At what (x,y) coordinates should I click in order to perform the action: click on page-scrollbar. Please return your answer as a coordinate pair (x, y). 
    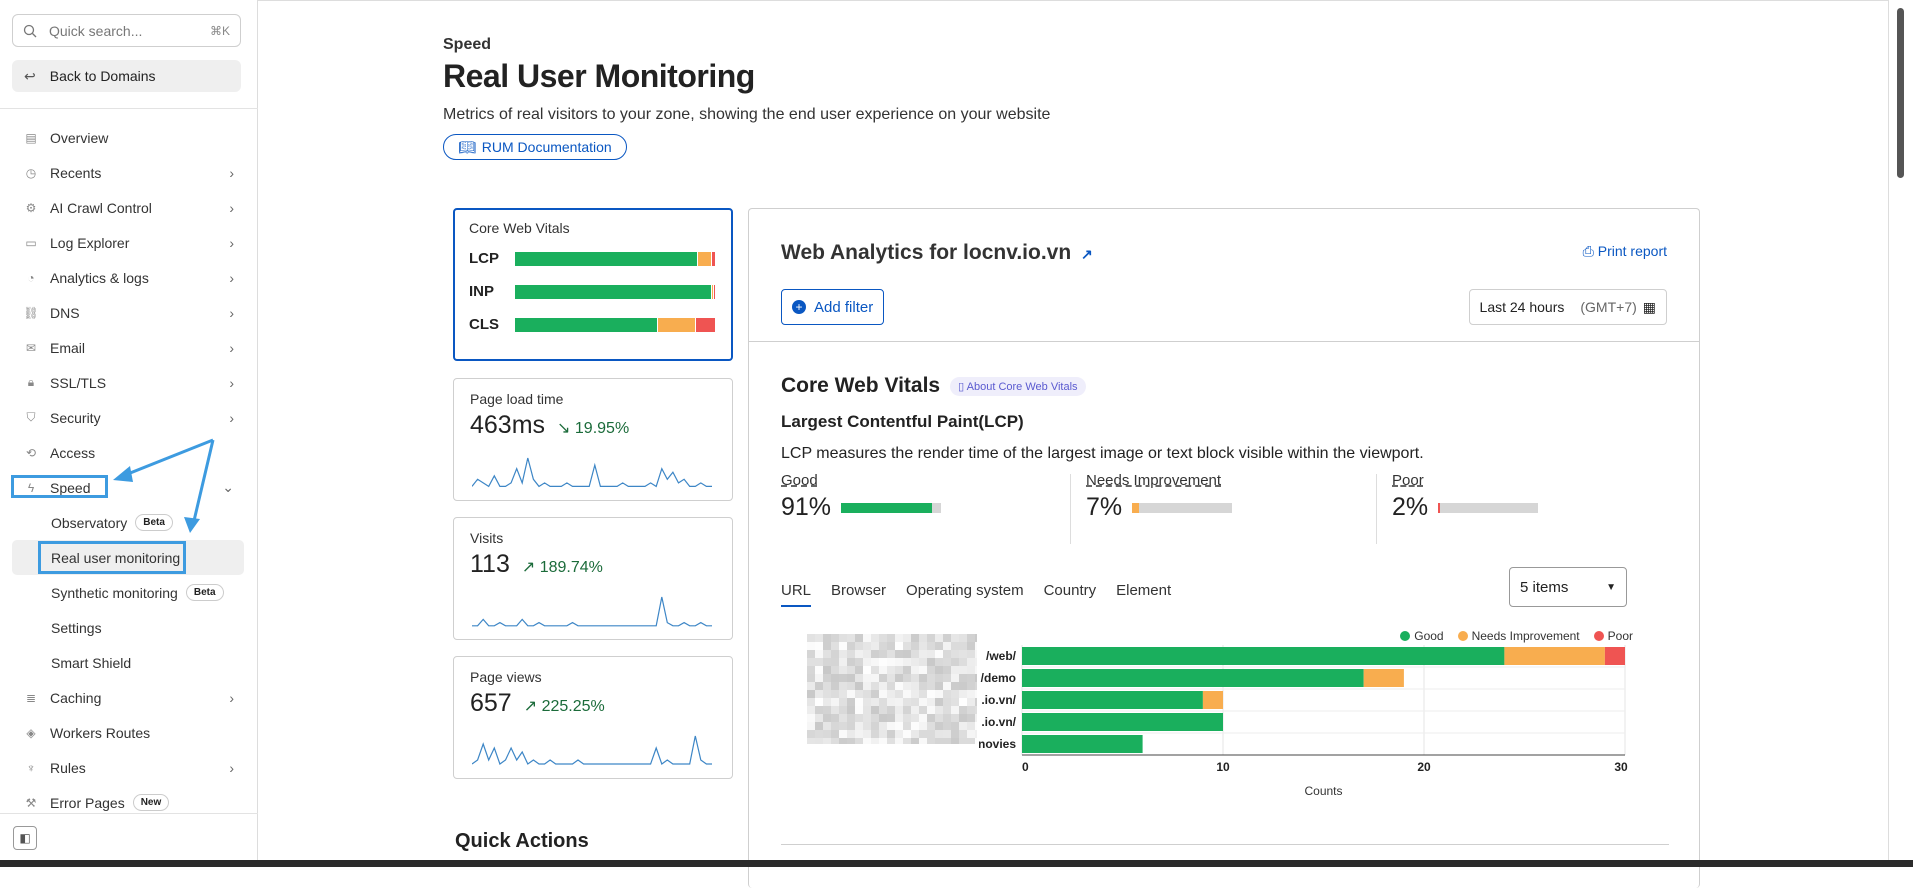
    Looking at the image, I should click on (1900, 433).